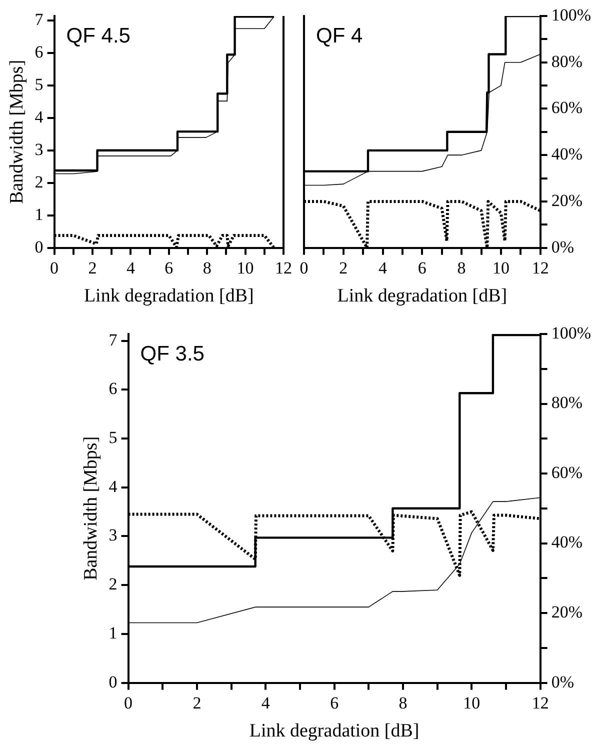 The height and width of the screenshot is (747, 599). What do you see at coordinates (339, 36) in the screenshot?
I see `chart-title: QF 4` at bounding box center [339, 36].